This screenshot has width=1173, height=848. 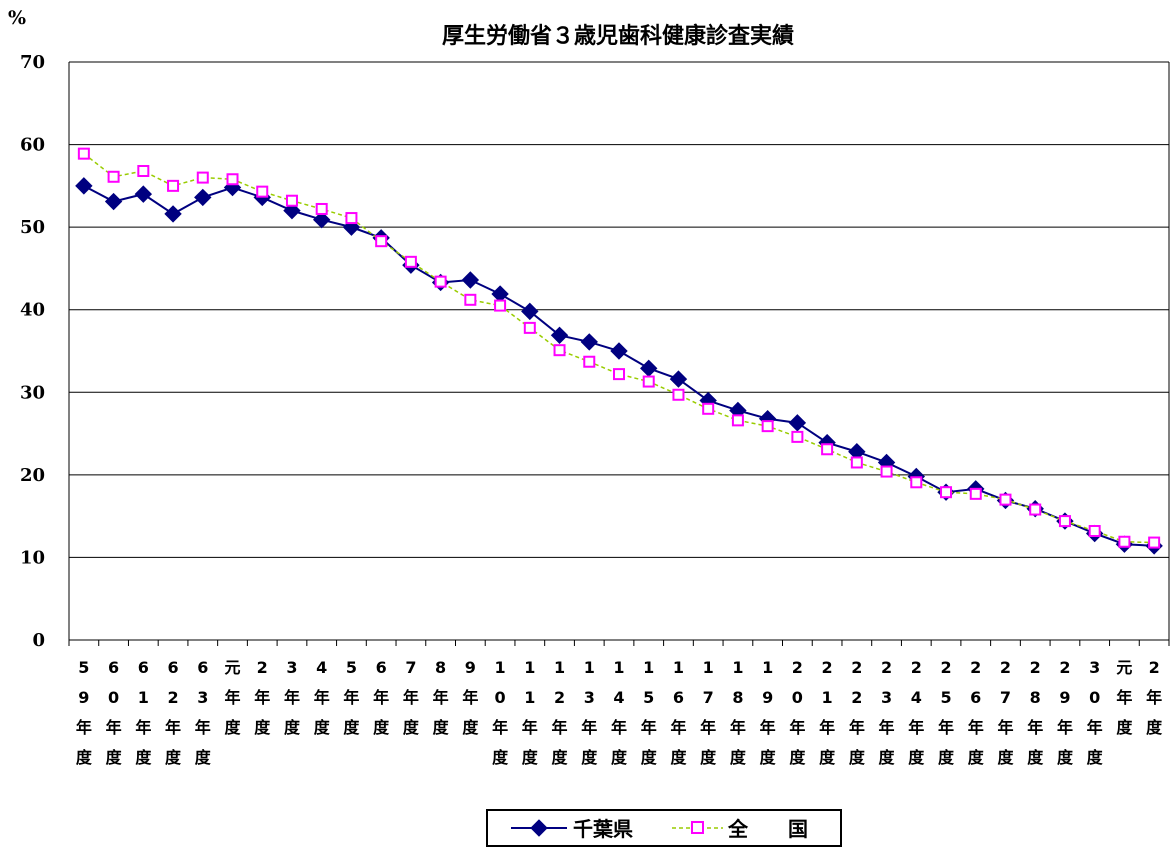 I want to click on x-tick-label: 1 2 年度, so click(x=560, y=712).